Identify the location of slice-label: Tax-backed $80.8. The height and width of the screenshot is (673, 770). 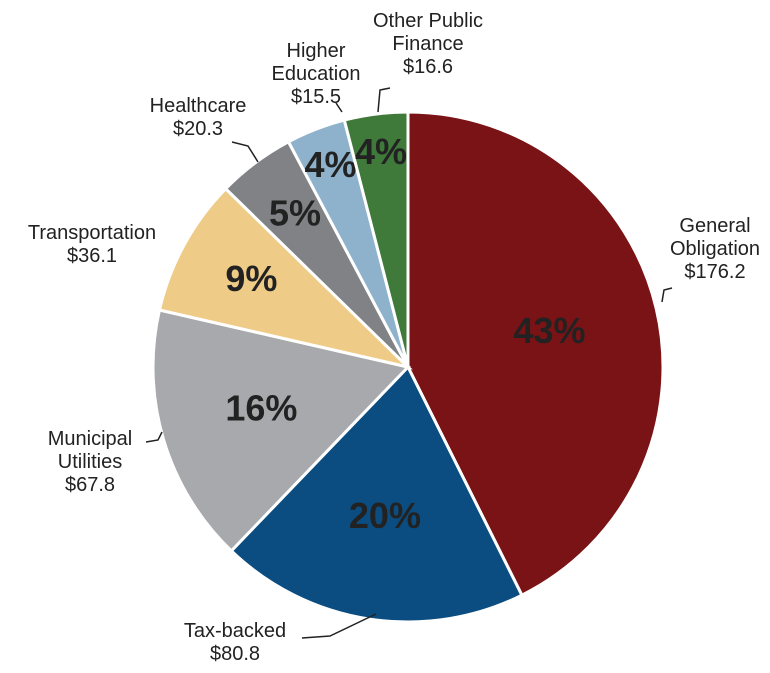
(235, 643).